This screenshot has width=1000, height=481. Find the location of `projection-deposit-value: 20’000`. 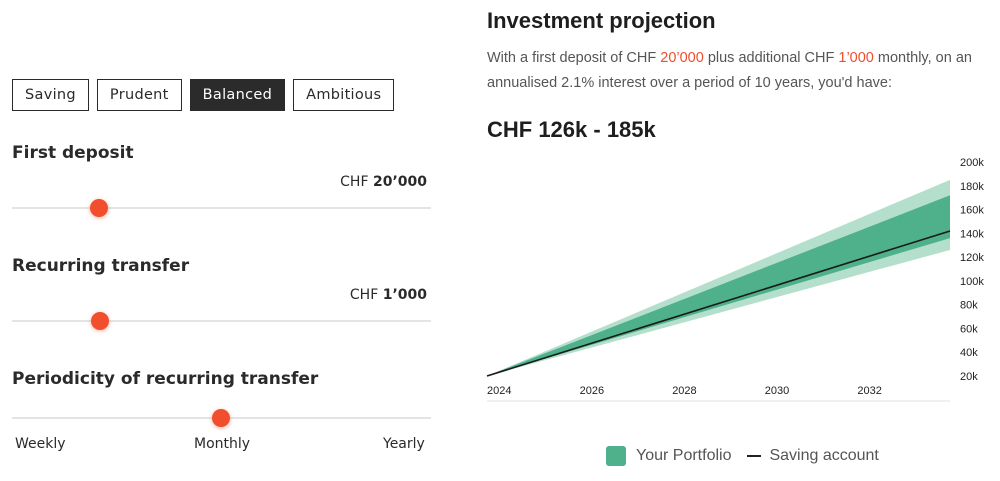

projection-deposit-value: 20’000 is located at coordinates (682, 58).